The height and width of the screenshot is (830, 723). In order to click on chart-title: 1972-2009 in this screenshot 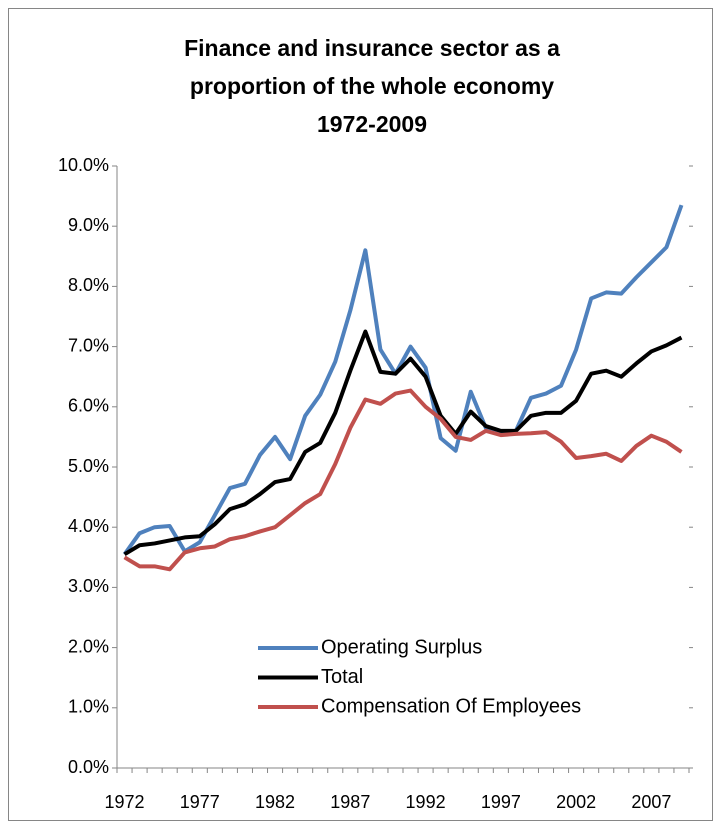, I will do `click(372, 124)`.